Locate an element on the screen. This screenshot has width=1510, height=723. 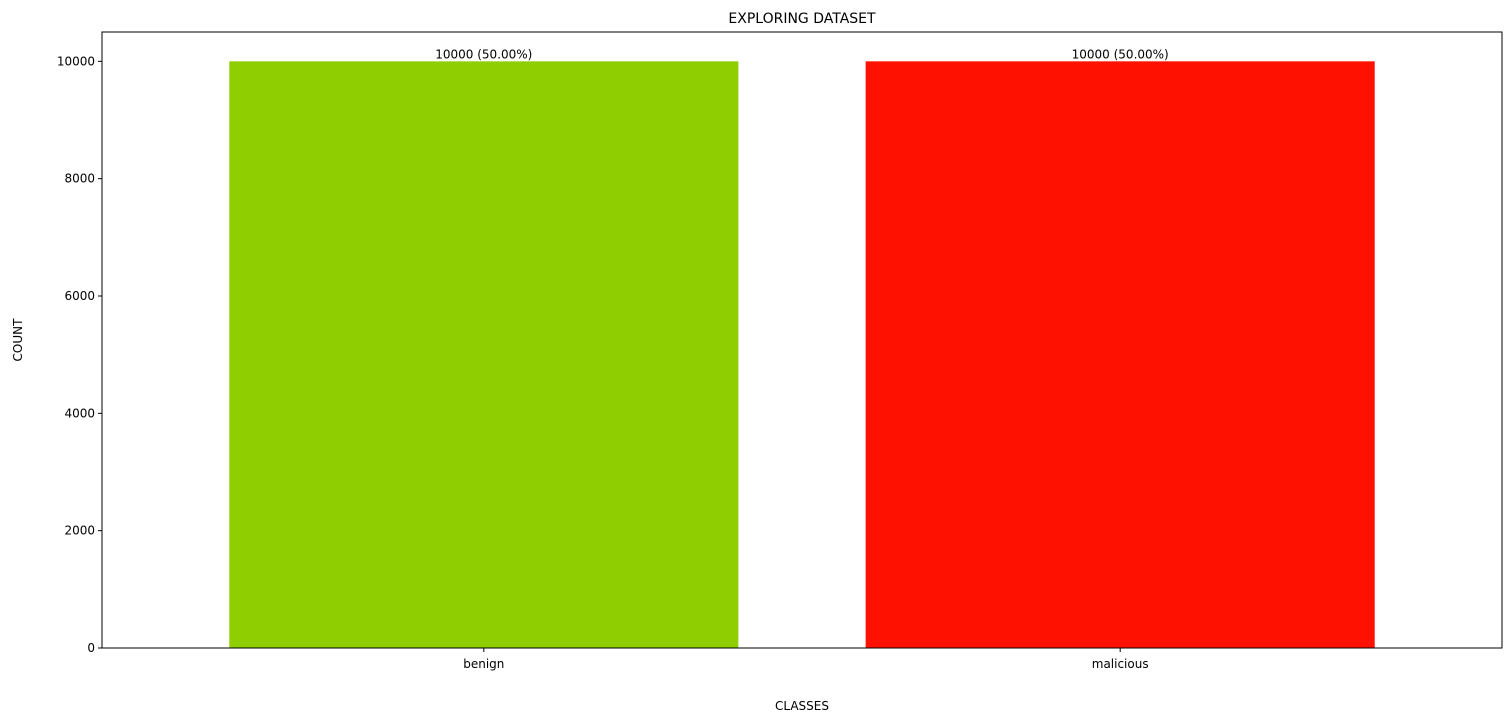
x-axis-label: CLASSES is located at coordinates (802, 706).